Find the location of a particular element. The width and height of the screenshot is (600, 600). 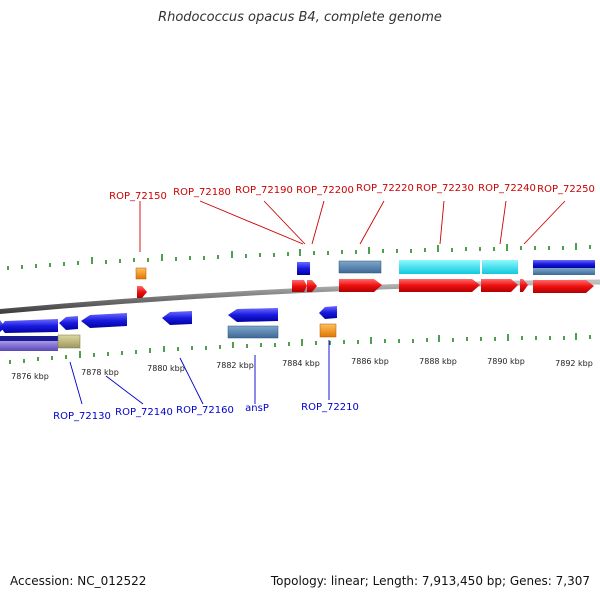

scale-label: 7882 kbp is located at coordinates (235, 365).